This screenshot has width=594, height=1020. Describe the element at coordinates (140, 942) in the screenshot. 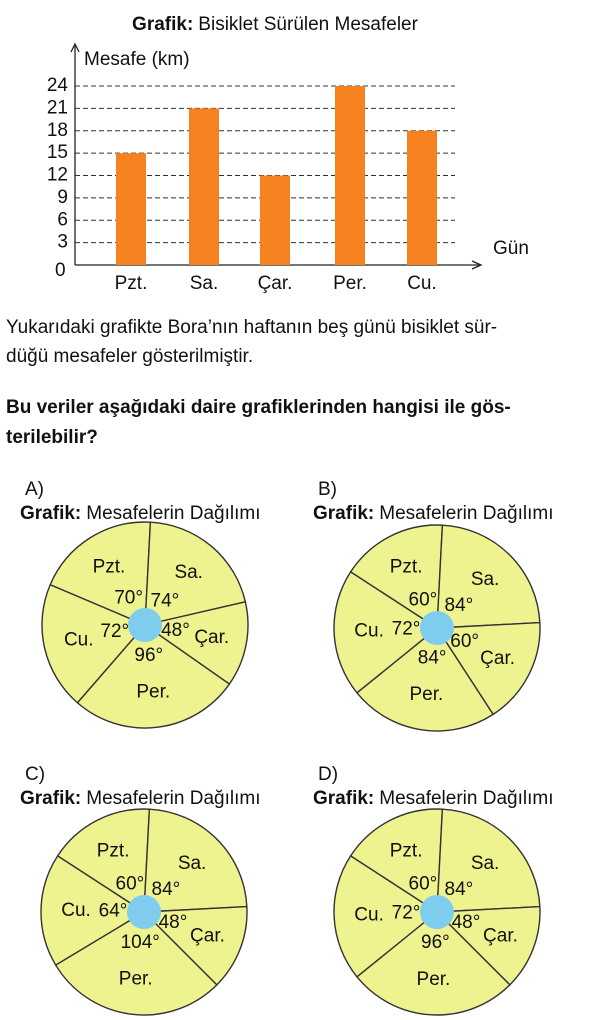

I see `angle-label: 104°` at that location.